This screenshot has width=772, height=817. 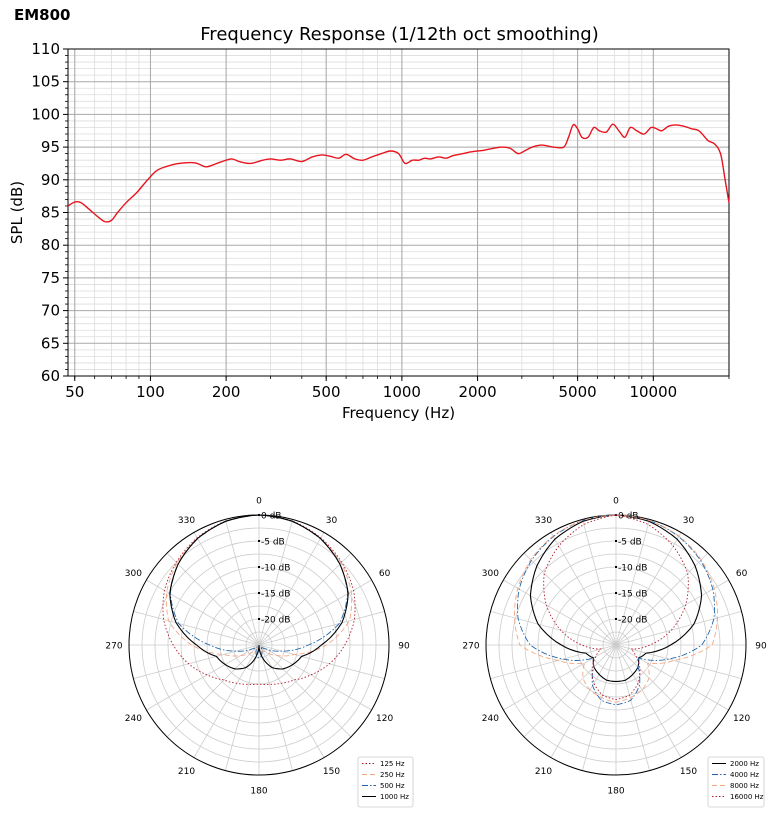 What do you see at coordinates (744, 786) in the screenshot?
I see `legend-label: 8000 Hz` at bounding box center [744, 786].